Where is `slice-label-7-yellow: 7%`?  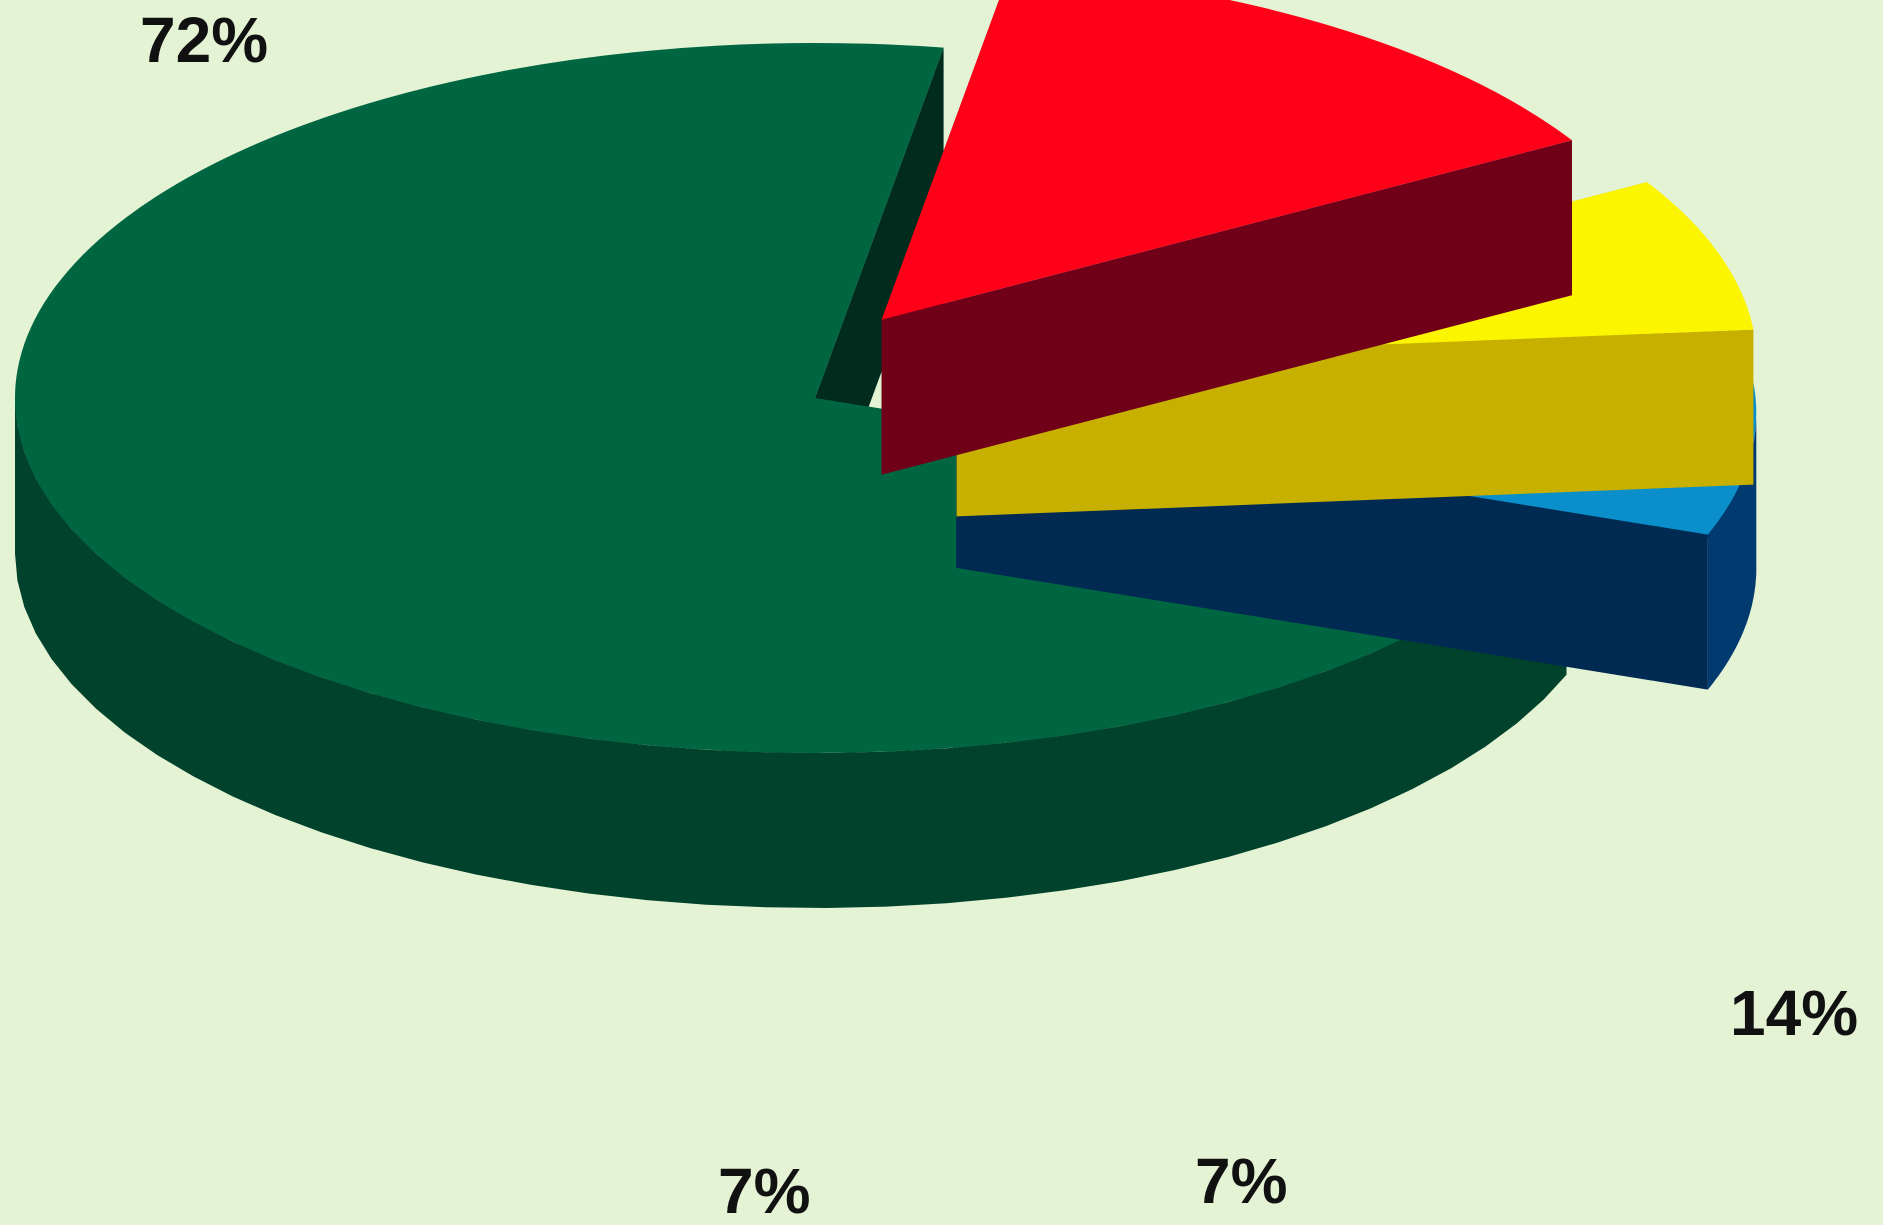
slice-label-7-yellow: 7% is located at coordinates (1241, 1181).